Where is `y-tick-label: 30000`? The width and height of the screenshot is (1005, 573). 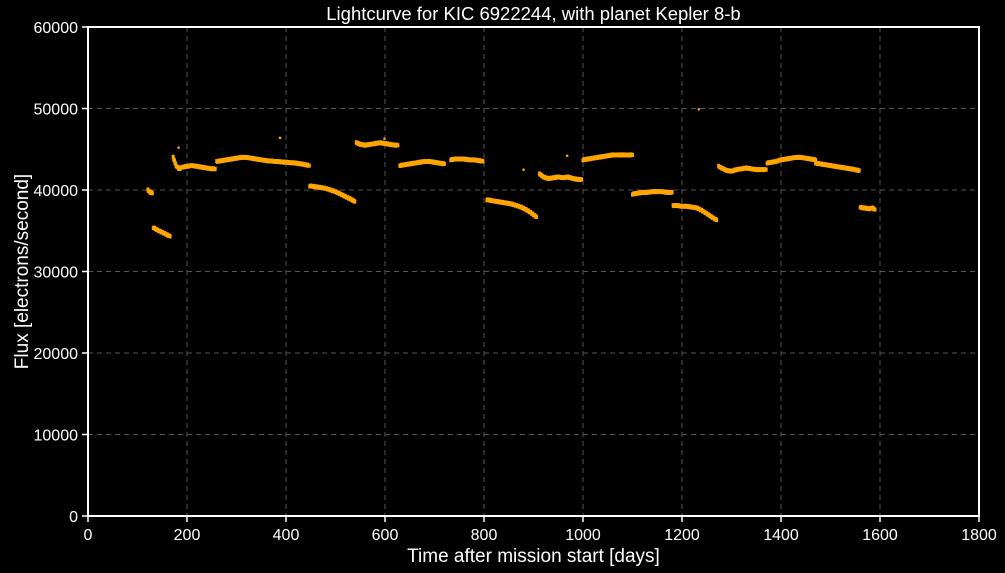 y-tick-label: 30000 is located at coordinates (56, 273).